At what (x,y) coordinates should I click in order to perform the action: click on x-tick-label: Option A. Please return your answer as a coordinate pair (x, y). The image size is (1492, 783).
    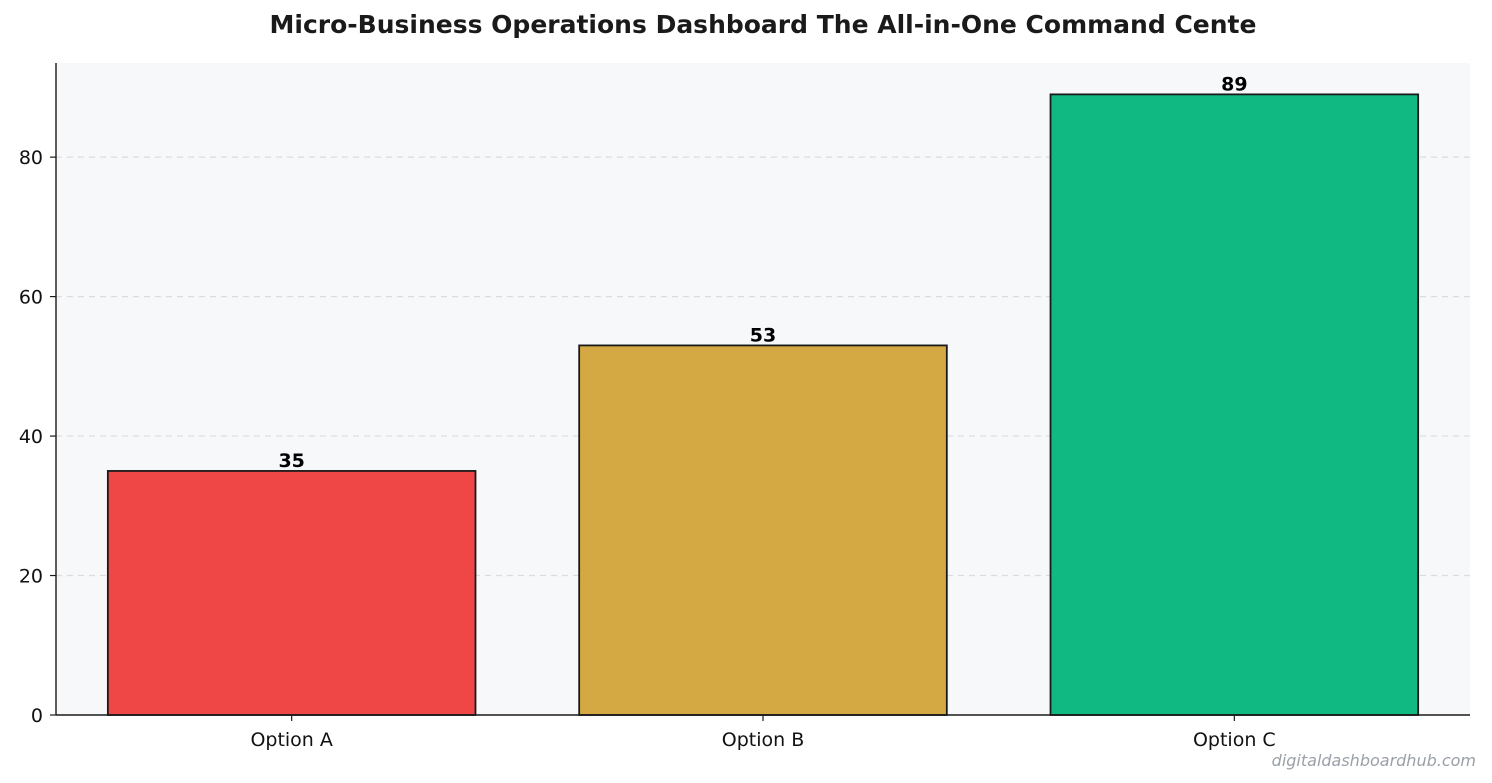
    Looking at the image, I should click on (291, 740).